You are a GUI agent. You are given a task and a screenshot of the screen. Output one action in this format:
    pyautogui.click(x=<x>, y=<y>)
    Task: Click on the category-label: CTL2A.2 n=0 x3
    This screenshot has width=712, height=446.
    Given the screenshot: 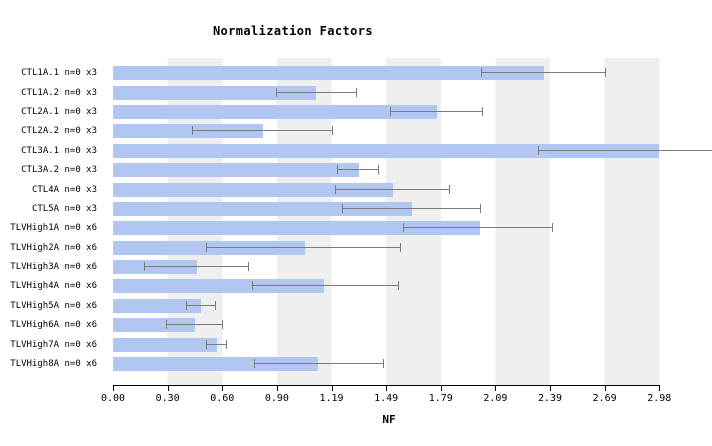 What is the action you would take?
    pyautogui.click(x=59, y=131)
    